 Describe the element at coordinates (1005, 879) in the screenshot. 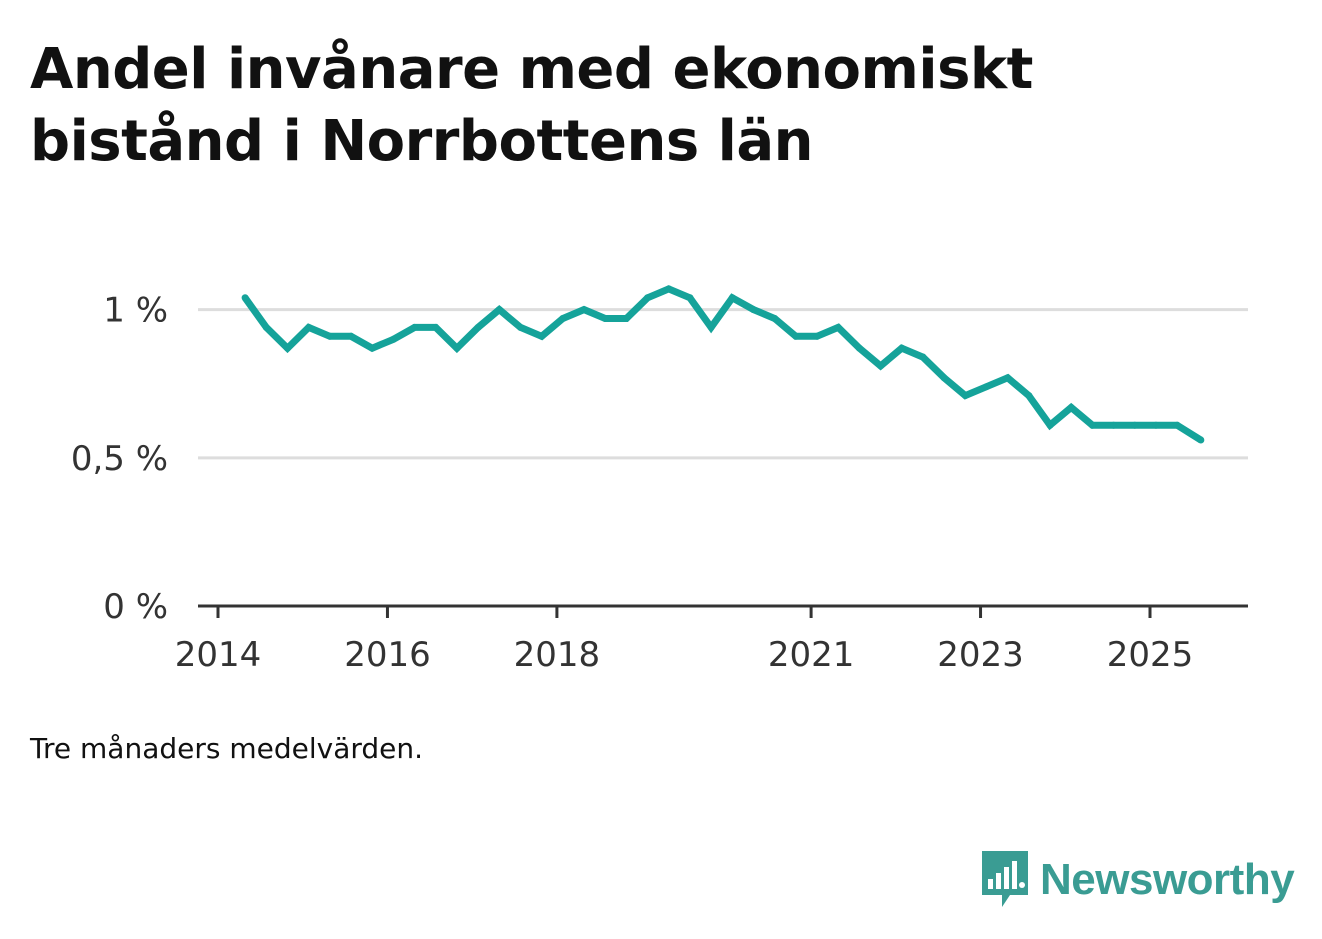

I see `bar-chart-speech-bubble-icon` at that location.